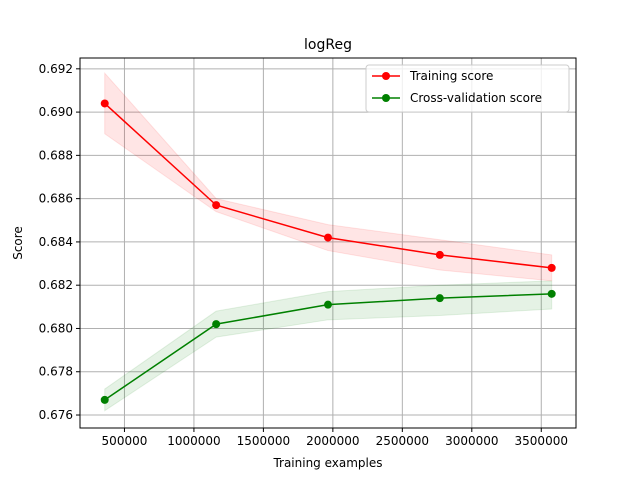 The height and width of the screenshot is (480, 640). Describe the element at coordinates (471, 441) in the screenshot. I see `x-tick-label: 3000000` at that location.